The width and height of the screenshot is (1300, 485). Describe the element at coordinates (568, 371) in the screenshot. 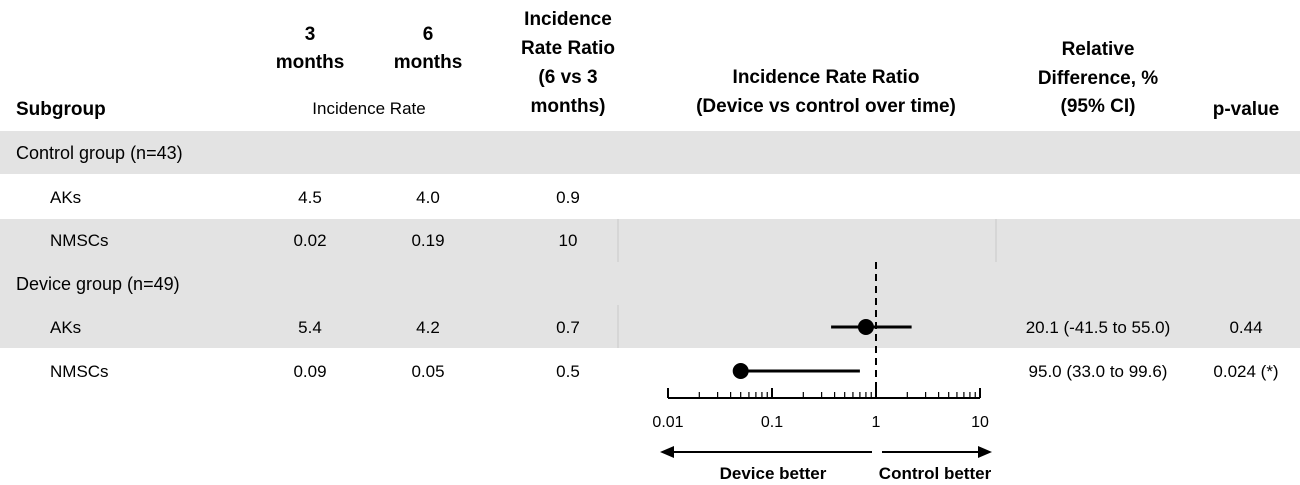

I see `cell-irr-time: 0.5` at that location.